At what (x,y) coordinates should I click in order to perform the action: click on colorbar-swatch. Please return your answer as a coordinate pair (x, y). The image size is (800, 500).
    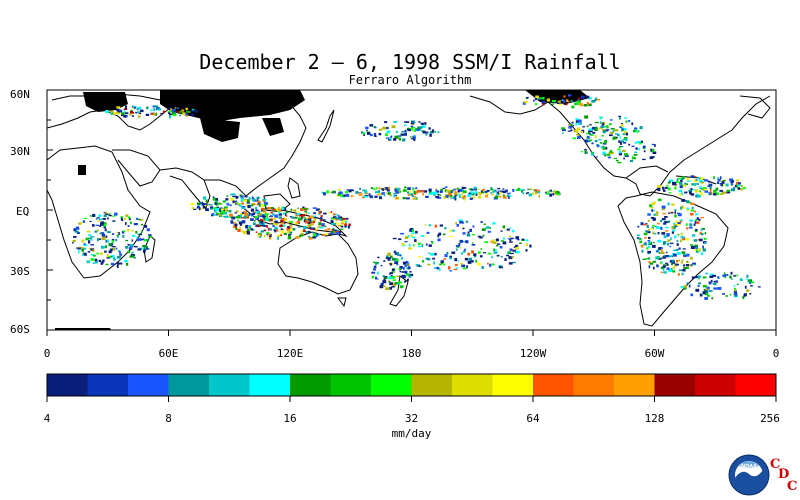
    Looking at the image, I should click on (310, 385).